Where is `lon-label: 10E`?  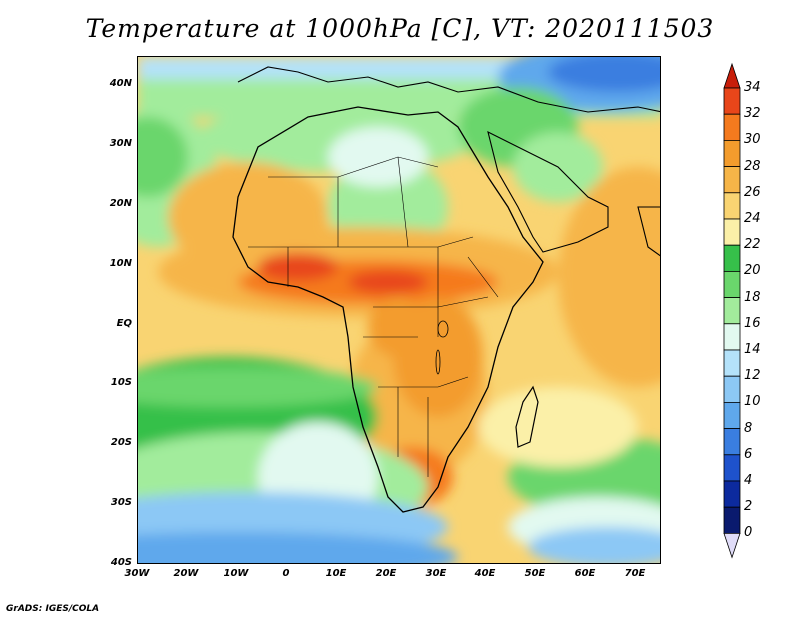
lon-label: 10E is located at coordinates (336, 573).